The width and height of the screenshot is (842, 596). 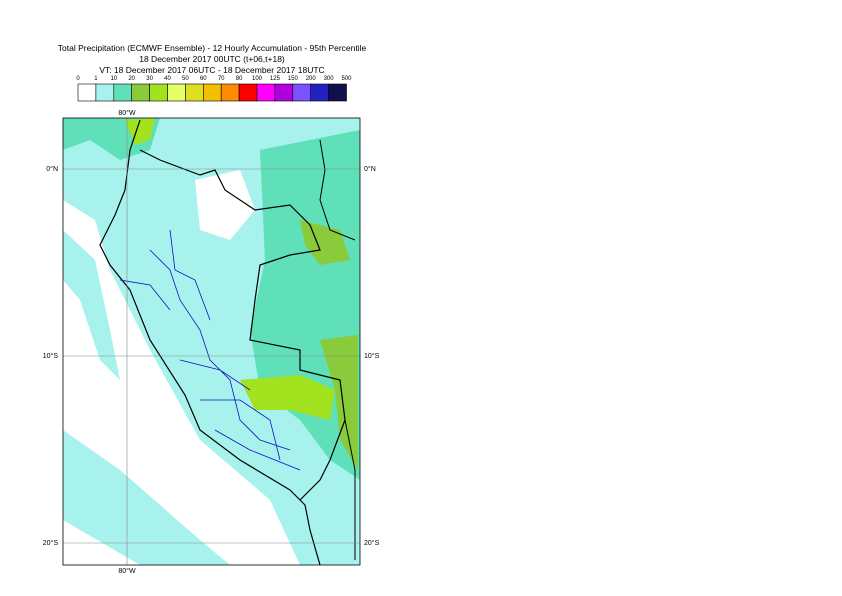 I want to click on legend-label: 40, so click(x=167, y=79).